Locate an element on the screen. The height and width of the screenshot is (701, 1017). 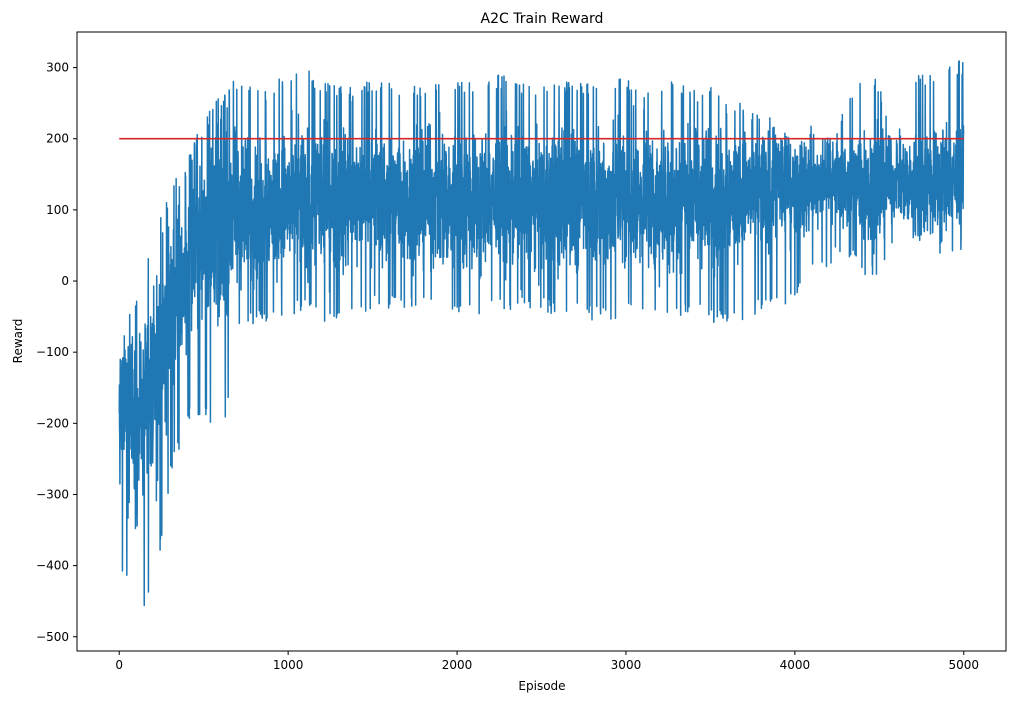
x-tick-label: 4000 is located at coordinates (795, 665).